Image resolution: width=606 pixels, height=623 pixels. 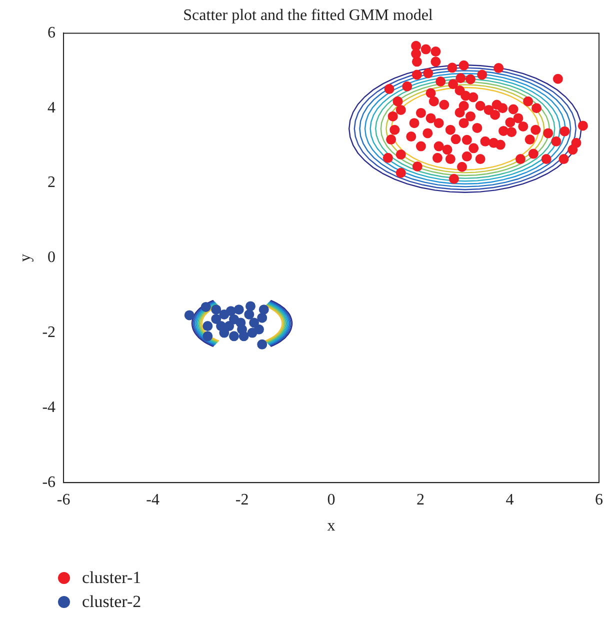 What do you see at coordinates (331, 499) in the screenshot?
I see `x-tick-label: 0` at bounding box center [331, 499].